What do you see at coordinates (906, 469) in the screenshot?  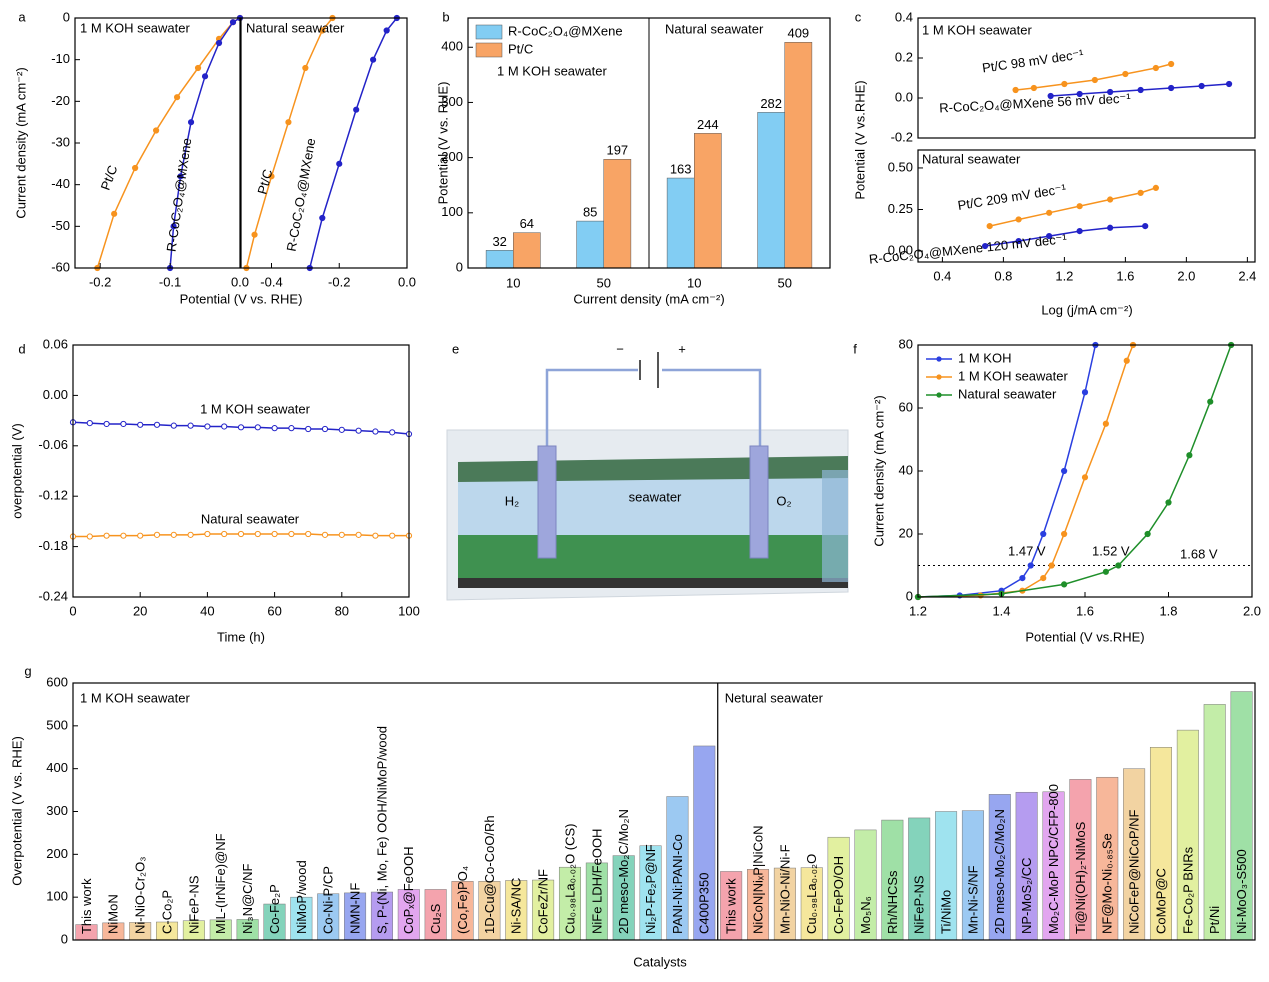 I see `y-tick-label: 40` at bounding box center [906, 469].